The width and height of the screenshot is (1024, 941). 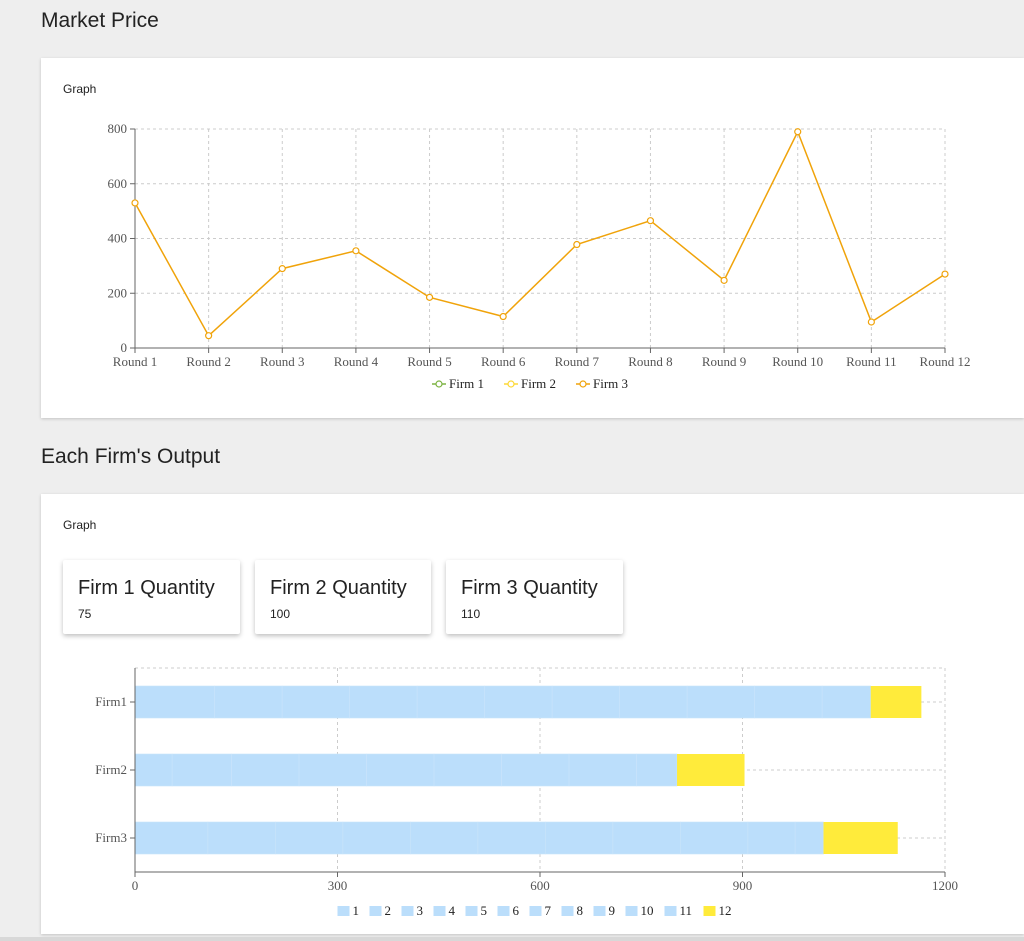 I want to click on y-tick-label: 0, so click(x=124, y=347).